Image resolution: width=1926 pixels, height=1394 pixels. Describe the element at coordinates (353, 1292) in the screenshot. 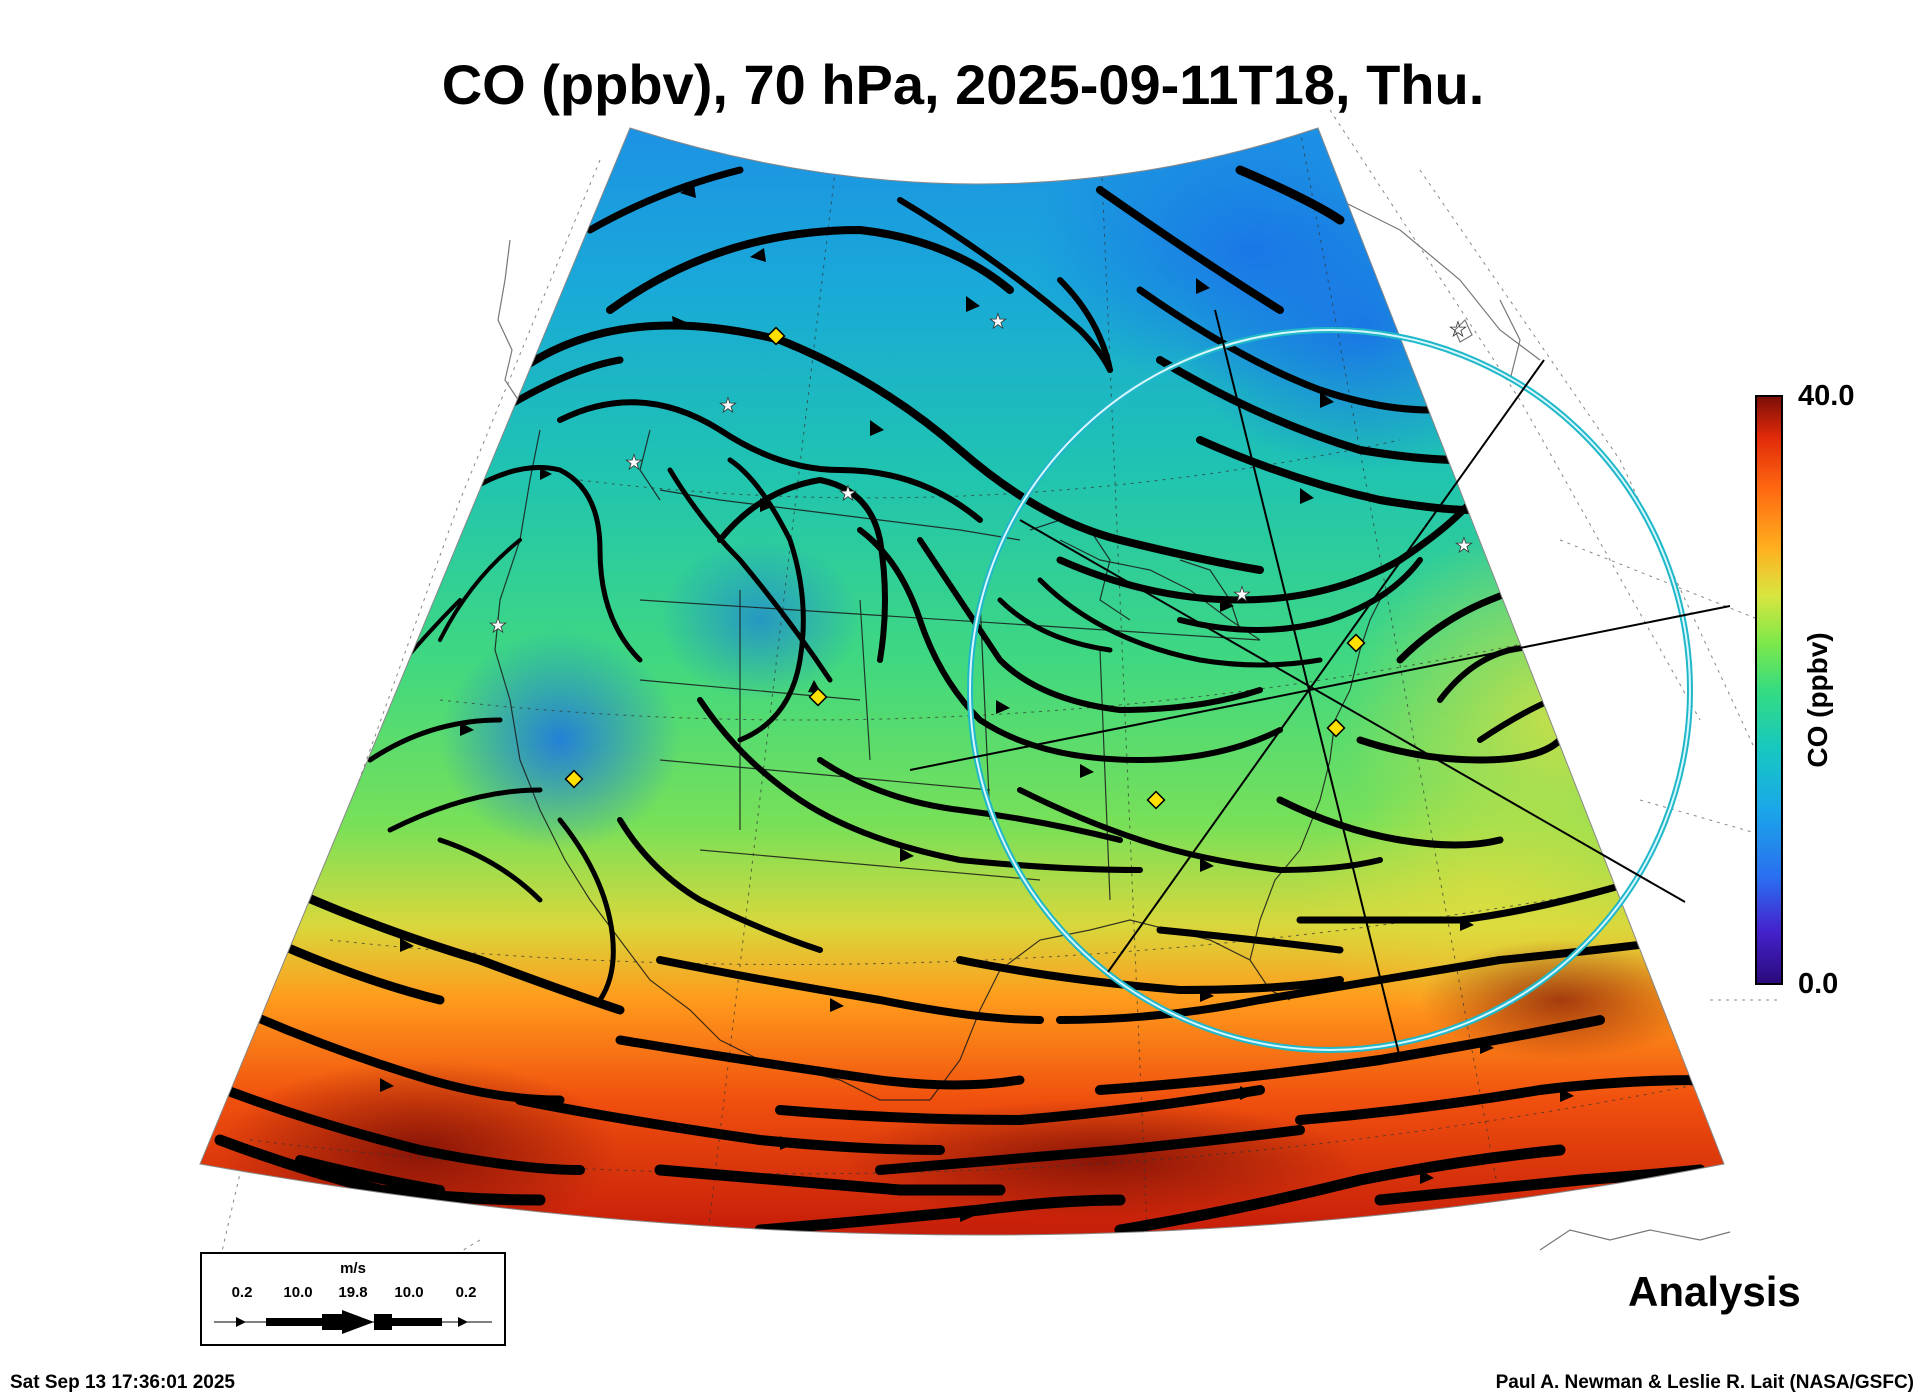

I see `wind-legend-value: 19.8` at that location.